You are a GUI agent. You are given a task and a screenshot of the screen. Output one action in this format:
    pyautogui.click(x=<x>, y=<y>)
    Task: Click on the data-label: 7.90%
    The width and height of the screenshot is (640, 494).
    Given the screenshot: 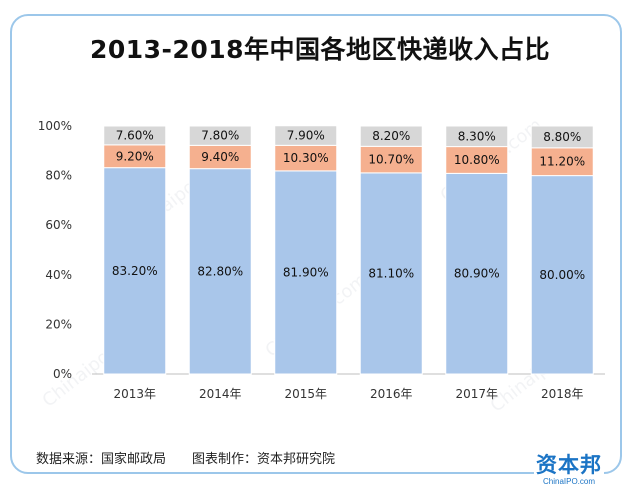 What is the action you would take?
    pyautogui.click(x=306, y=136)
    